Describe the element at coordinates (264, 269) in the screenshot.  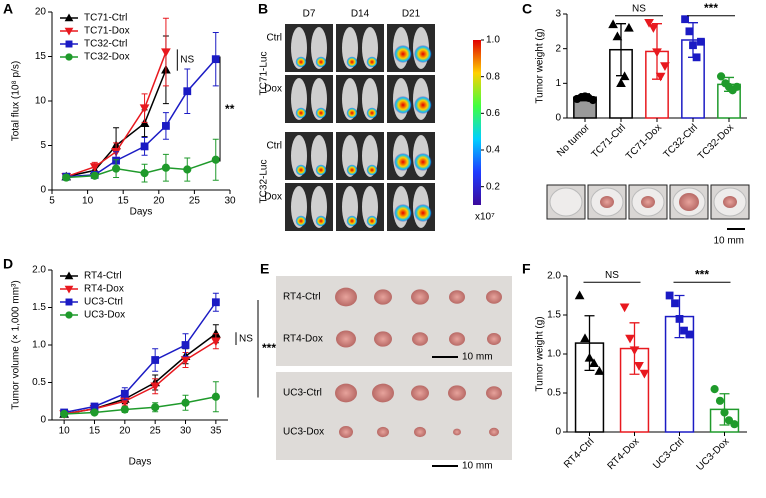
I see `panel-label: E` at that location.